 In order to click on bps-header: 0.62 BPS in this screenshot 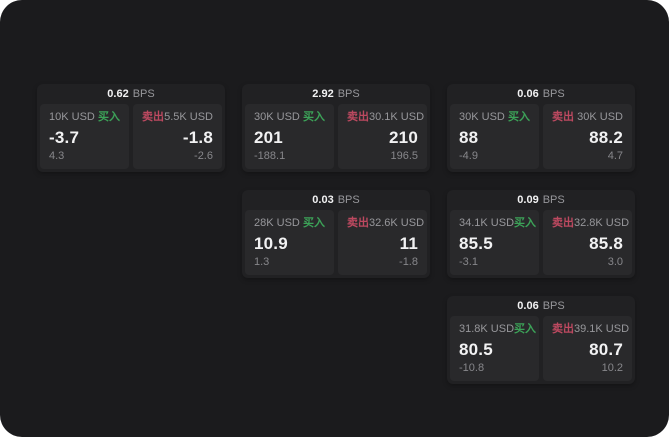, I will do `click(131, 94)`.